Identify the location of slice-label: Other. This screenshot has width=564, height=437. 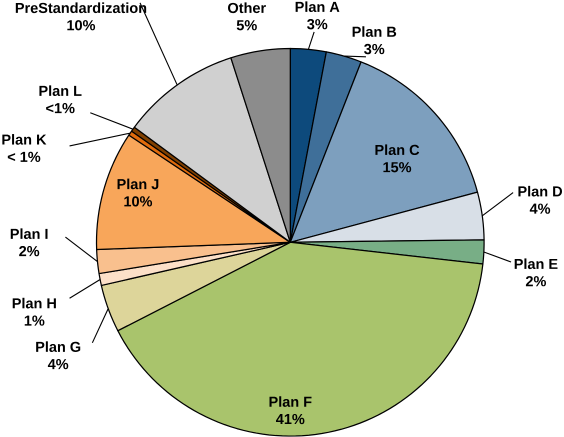
(247, 8).